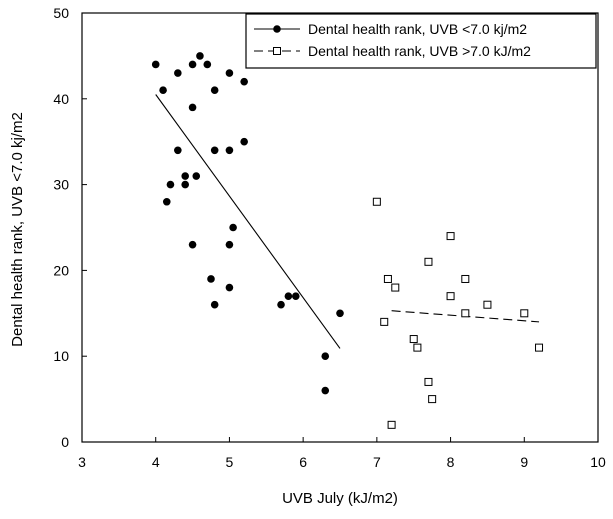  Describe the element at coordinates (156, 462) in the screenshot. I see `x-tick-label: 4` at that location.